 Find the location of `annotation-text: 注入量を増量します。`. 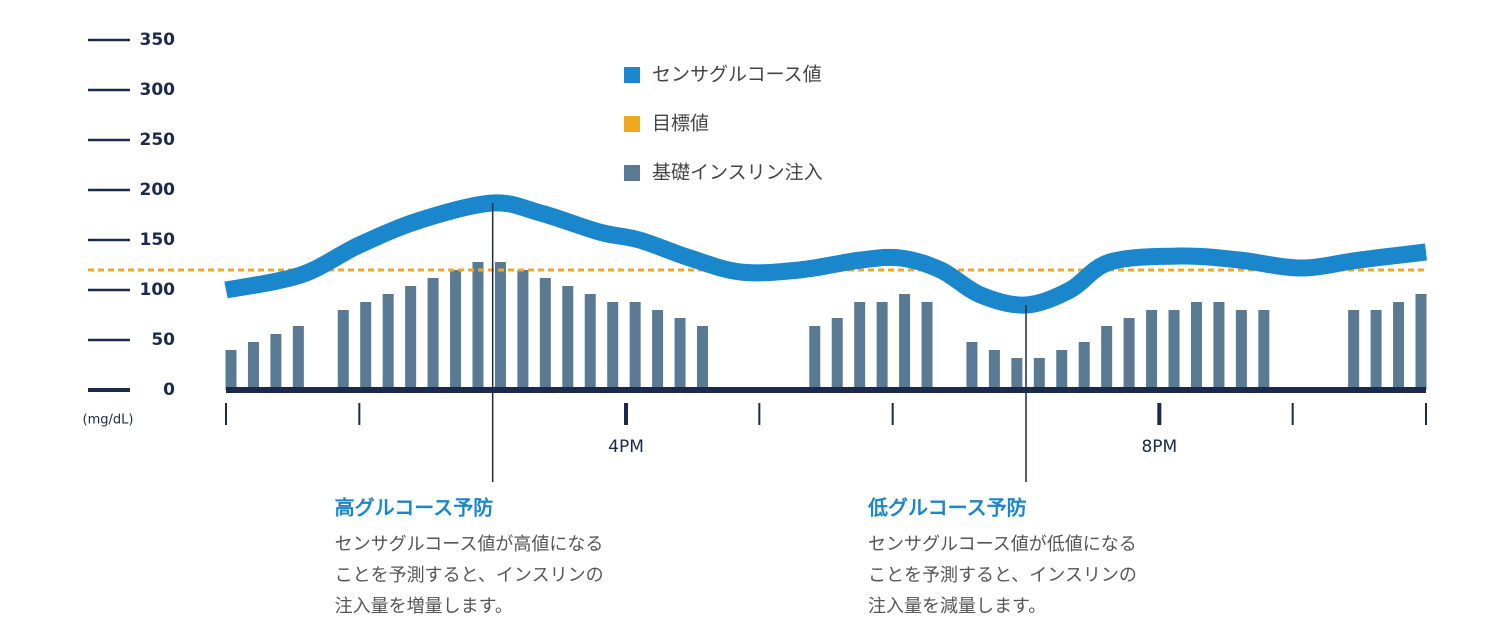

annotation-text: 注入量を増量します。 is located at coordinates (424, 606).